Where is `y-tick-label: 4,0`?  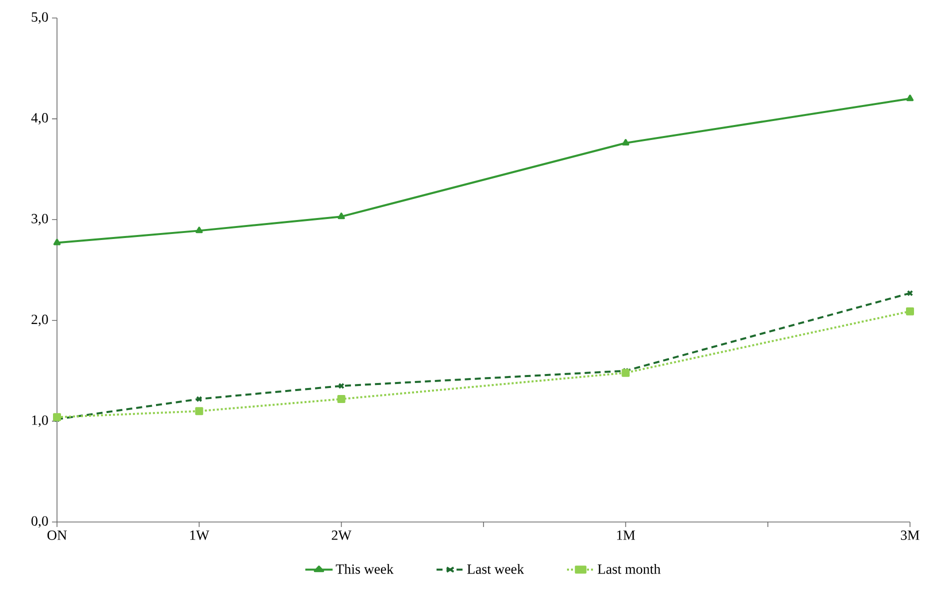
y-tick-label: 4,0 is located at coordinates (39, 119).